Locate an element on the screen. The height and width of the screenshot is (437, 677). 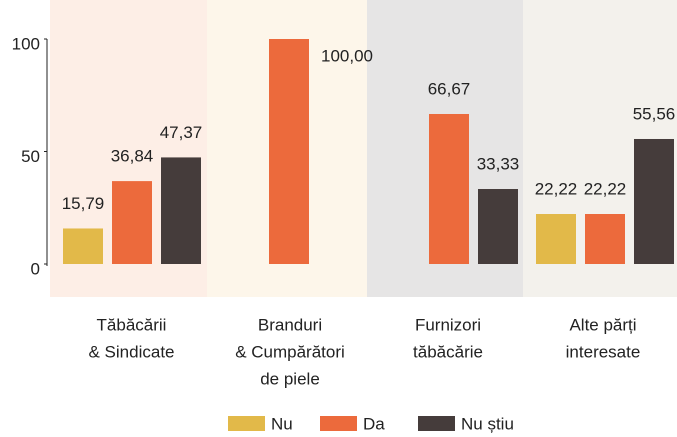
y-tick-label: 0 is located at coordinates (35, 268).